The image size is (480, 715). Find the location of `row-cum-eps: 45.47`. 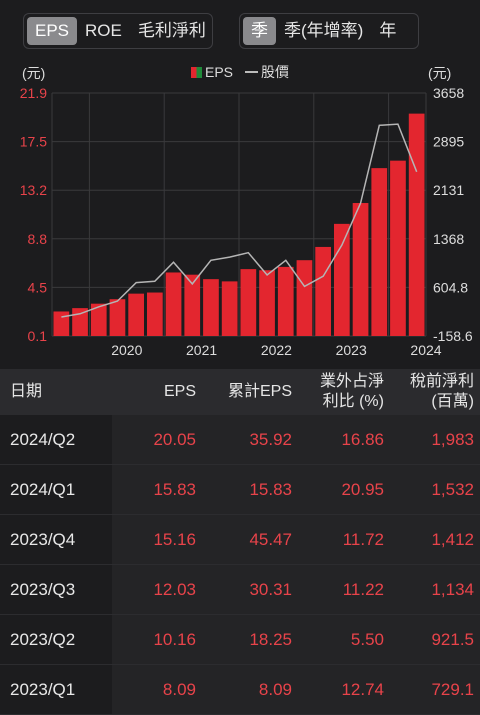

row-cum-eps: 45.47 is located at coordinates (251, 539).